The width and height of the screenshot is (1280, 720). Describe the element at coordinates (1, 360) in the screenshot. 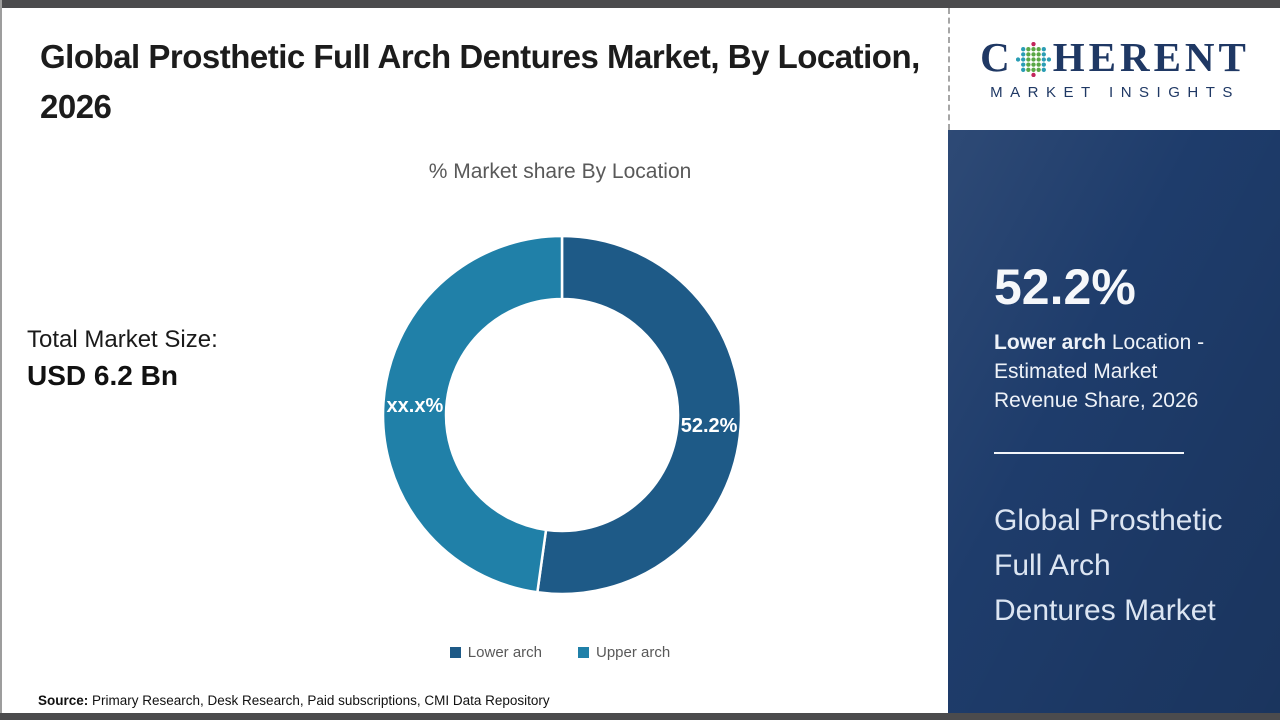

I see `left-border-line` at that location.